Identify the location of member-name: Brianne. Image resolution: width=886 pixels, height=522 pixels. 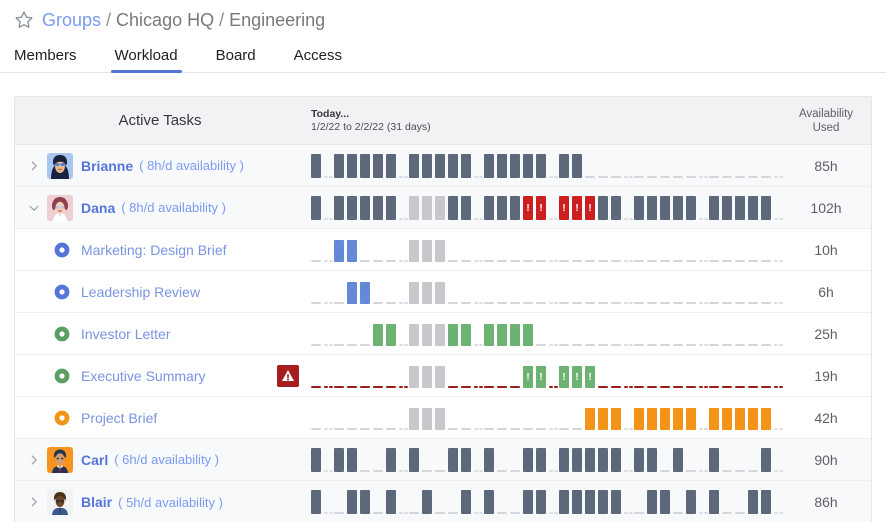
(107, 165).